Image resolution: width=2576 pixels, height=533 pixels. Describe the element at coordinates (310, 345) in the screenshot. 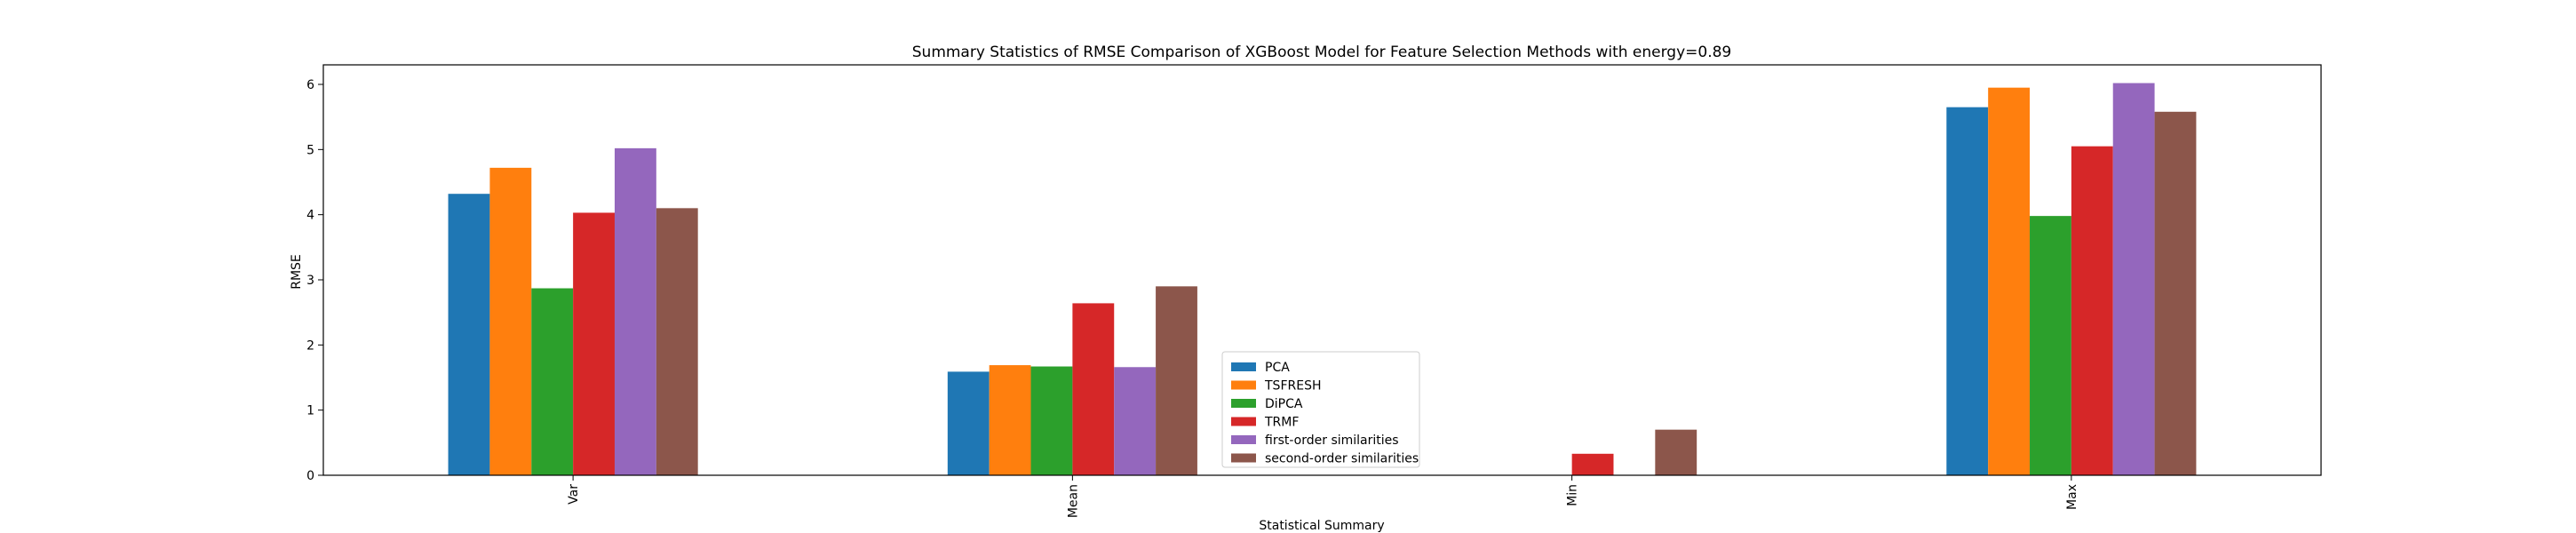

I see `y-tick-label: 2` at that location.